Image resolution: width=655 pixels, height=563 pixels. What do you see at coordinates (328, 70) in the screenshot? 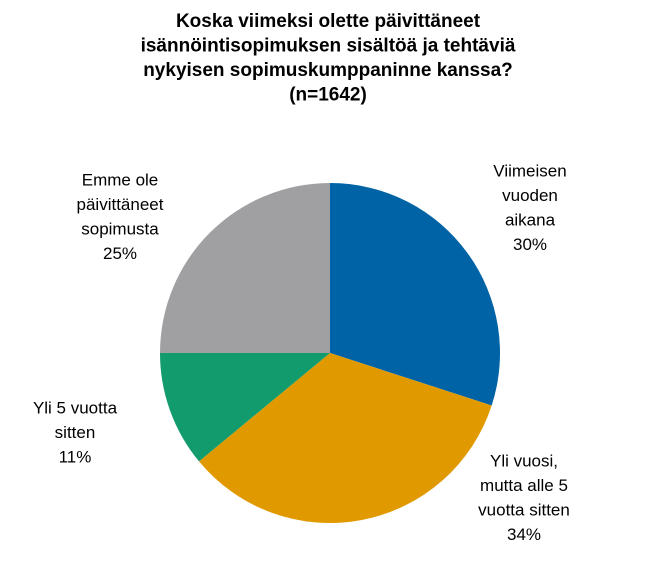
I see `chart-title: nykyisen sopimuskumppaninne kanssa?` at bounding box center [328, 70].